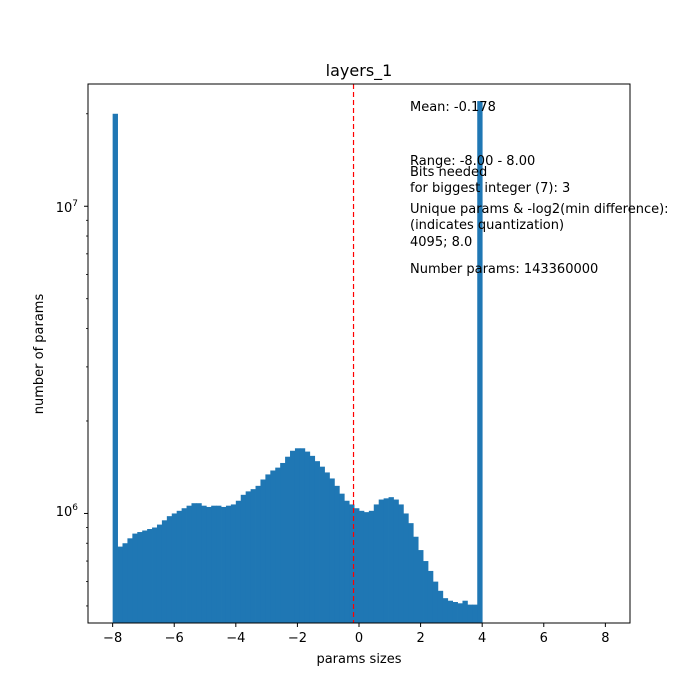 The height and width of the screenshot is (700, 700). I want to click on x-axis-label: params sizes, so click(358, 659).